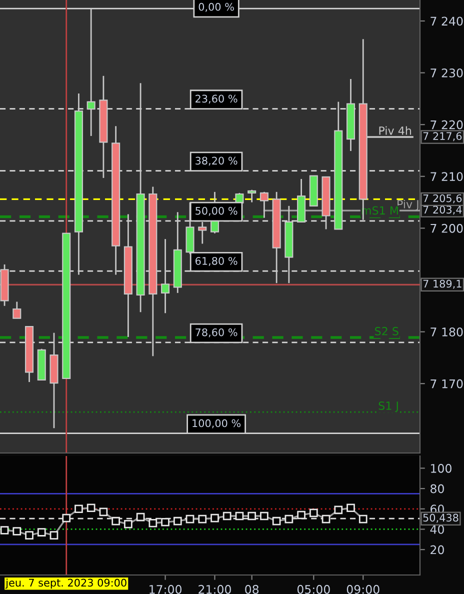 This screenshot has width=464, height=594. What do you see at coordinates (446, 21) in the screenshot?
I see `y-tick-label: 7 240` at bounding box center [446, 21].